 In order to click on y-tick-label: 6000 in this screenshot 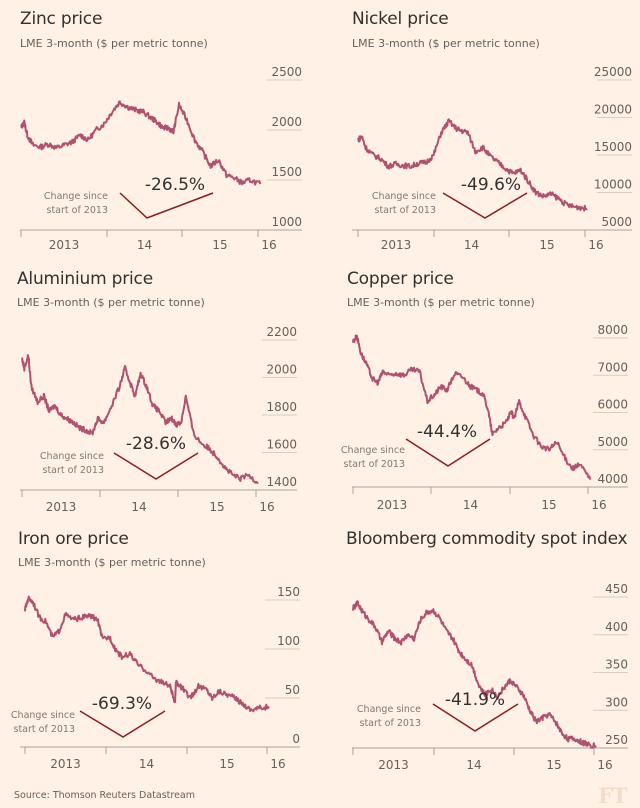, I will do `click(612, 405)`.